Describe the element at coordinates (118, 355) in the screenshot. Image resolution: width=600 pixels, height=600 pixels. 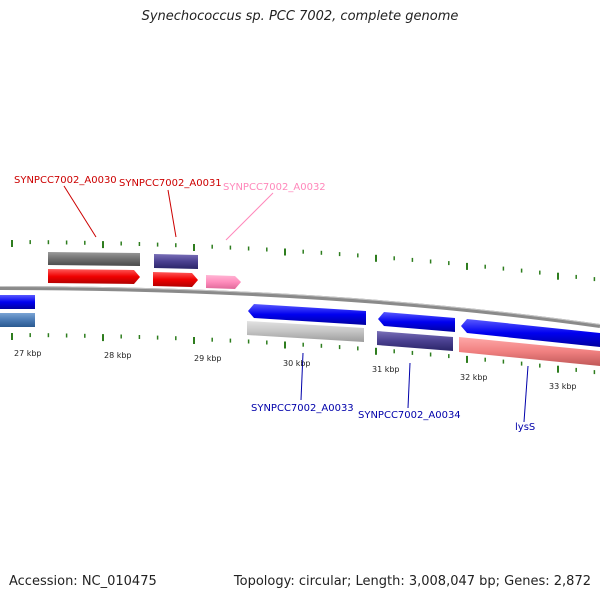
I see `ruler-label-28kbp: 28 kbp` at that location.